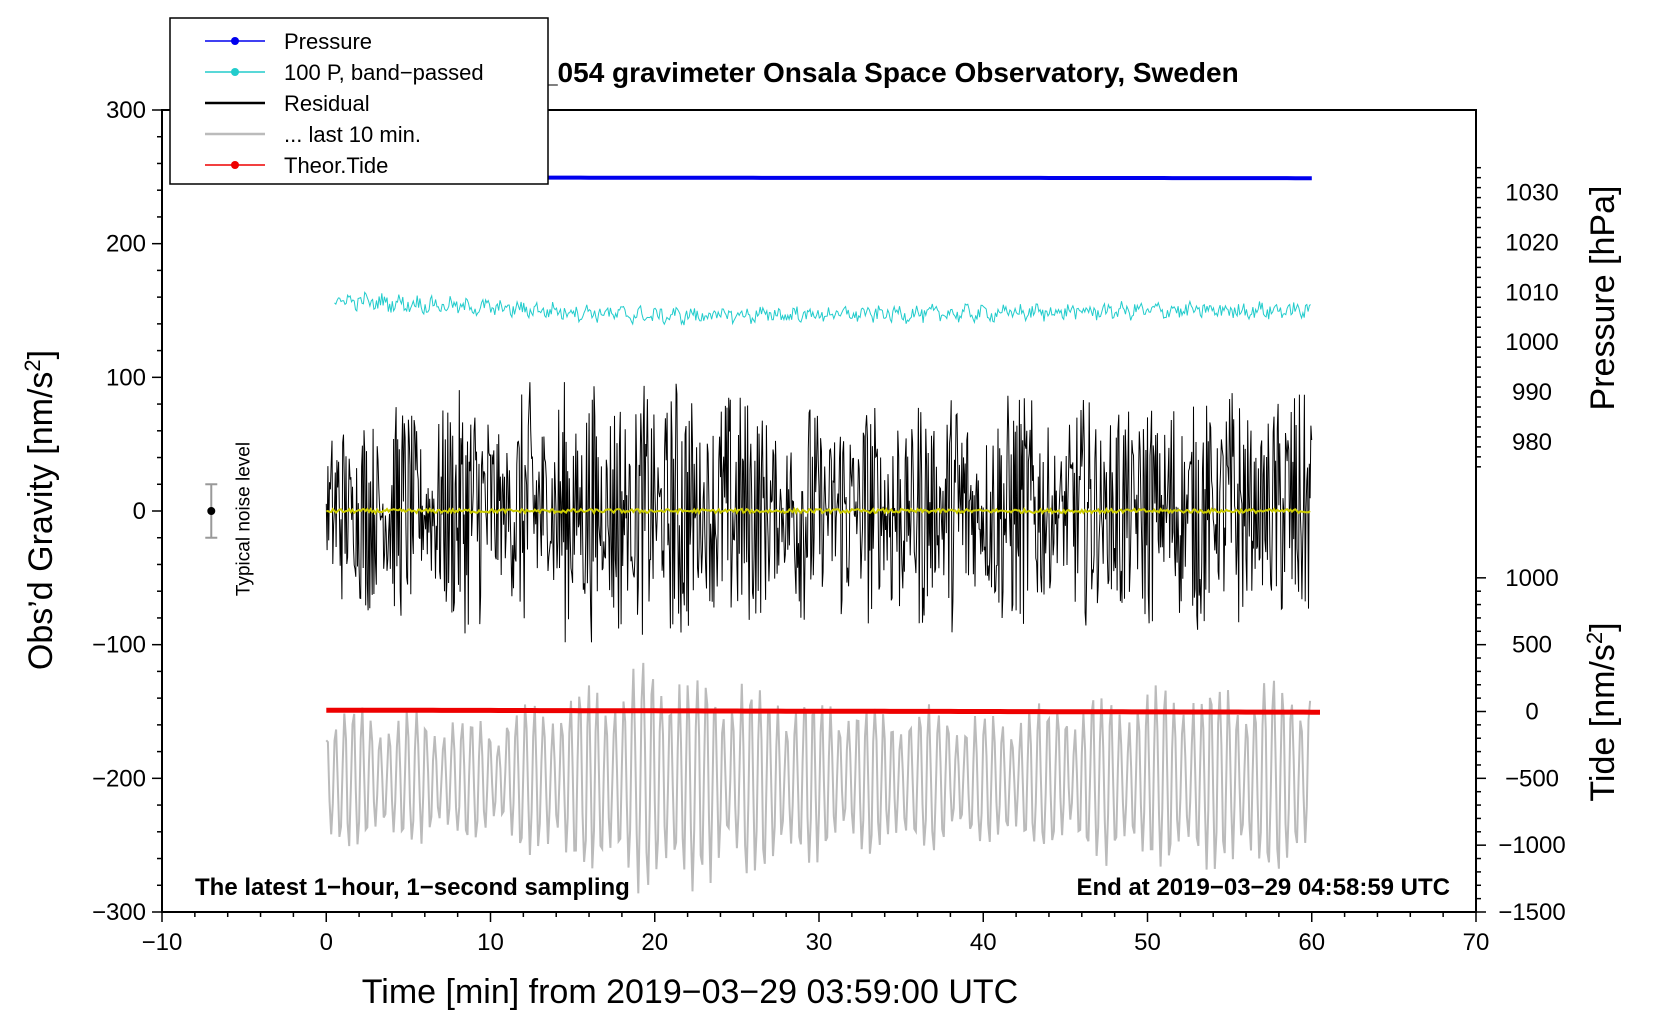  I want to click on series-last-10-min-line, so click(818, 778).